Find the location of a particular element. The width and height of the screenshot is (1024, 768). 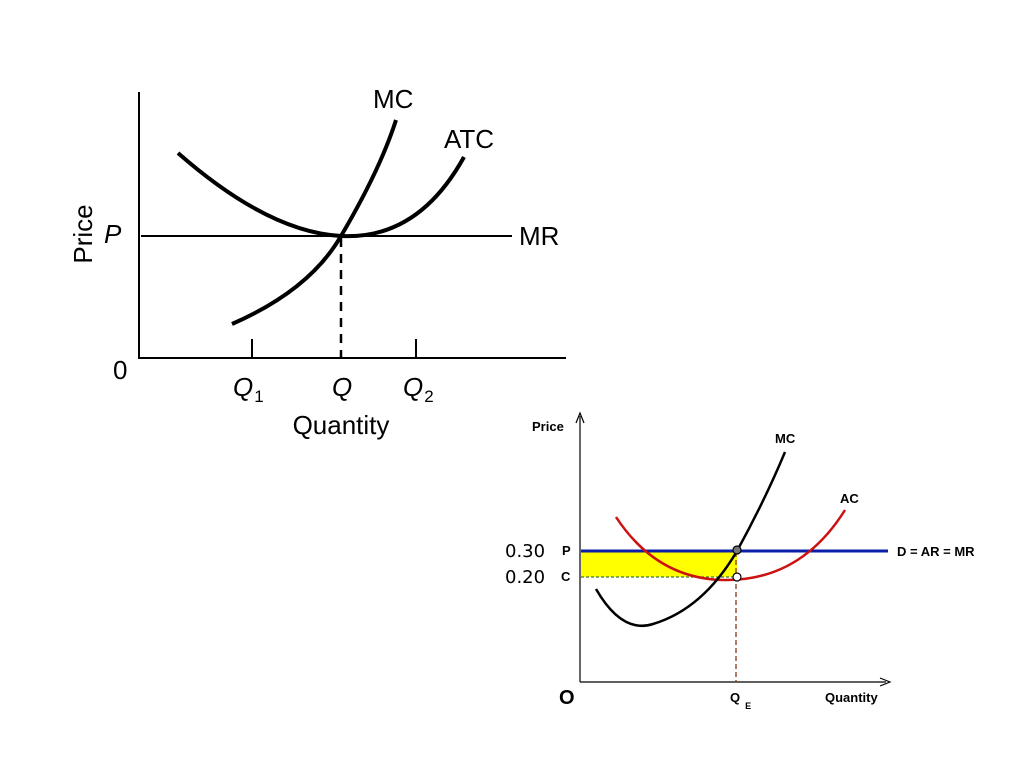

d1-x-tick-q: Q is located at coordinates (342, 387).